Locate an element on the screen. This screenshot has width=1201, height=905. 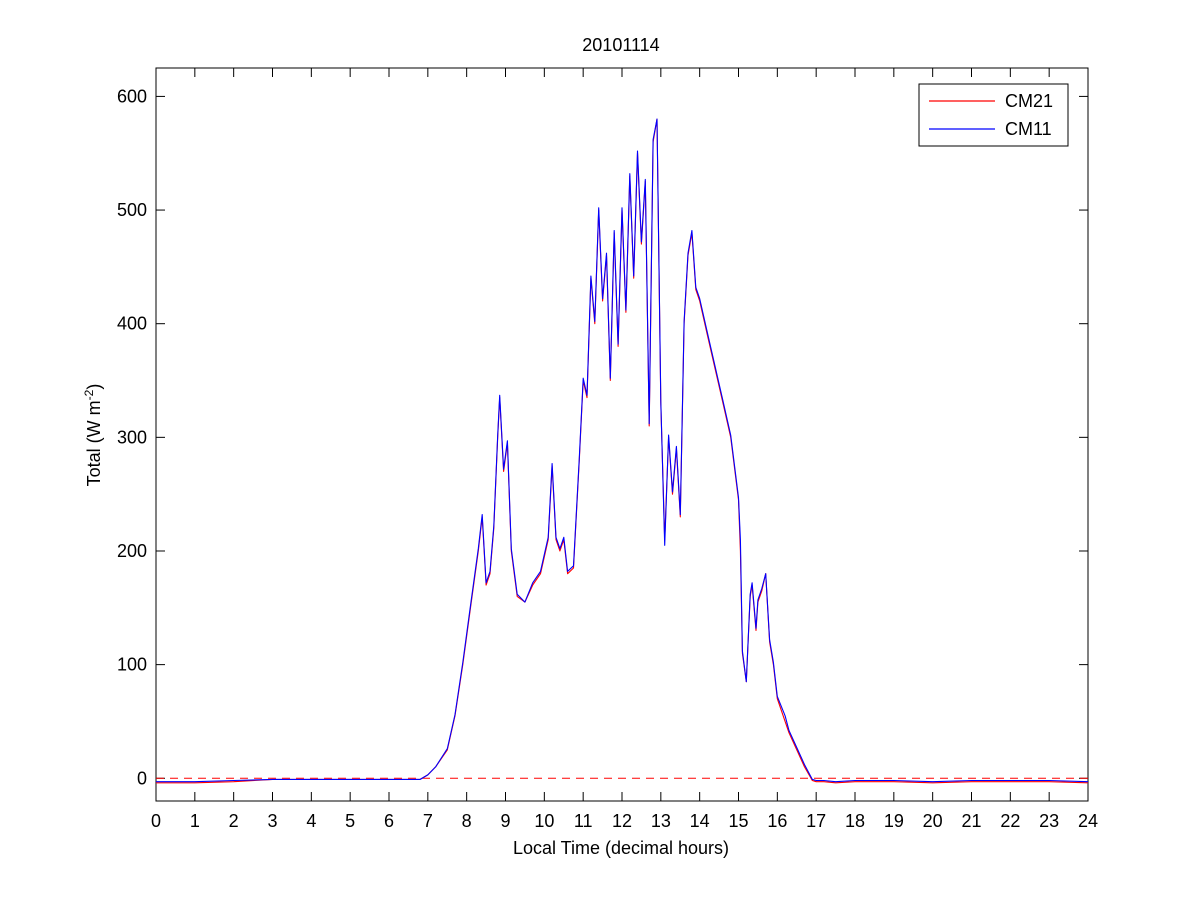
x-tick-label: 13 is located at coordinates (661, 821).